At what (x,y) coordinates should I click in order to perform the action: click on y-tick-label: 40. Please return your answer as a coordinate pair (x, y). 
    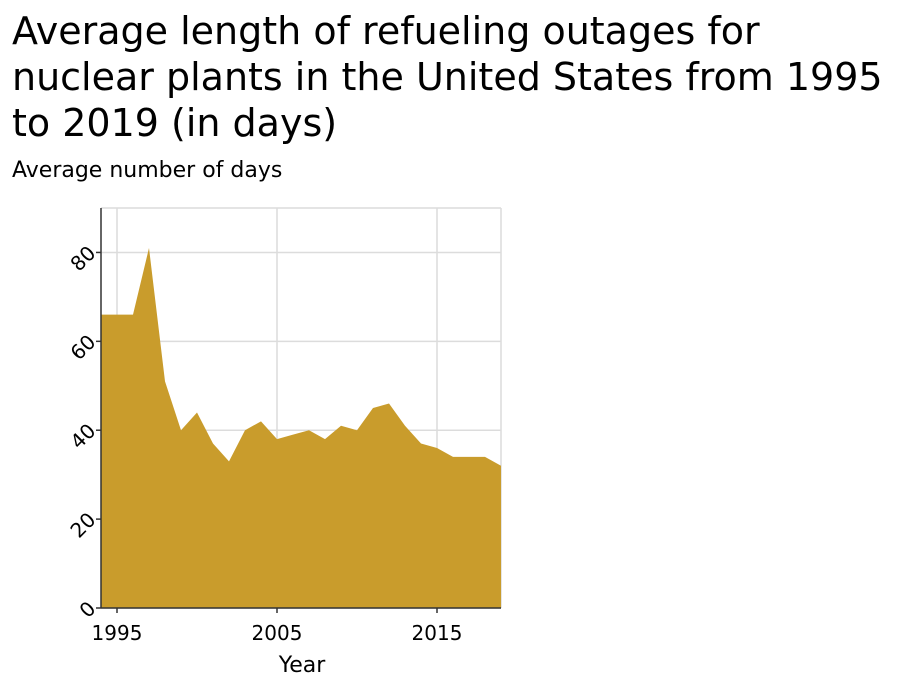
    Looking at the image, I should click on (82, 436).